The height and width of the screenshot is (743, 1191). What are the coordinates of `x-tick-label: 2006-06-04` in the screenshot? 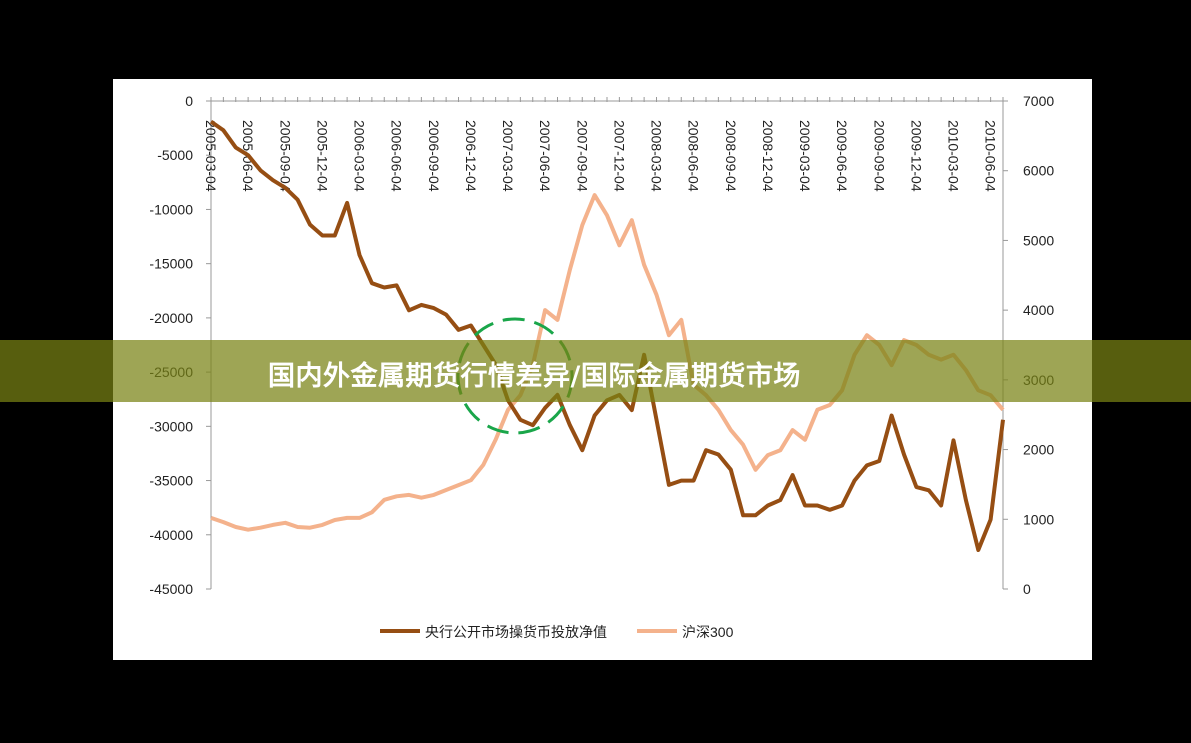 It's located at (397, 156).